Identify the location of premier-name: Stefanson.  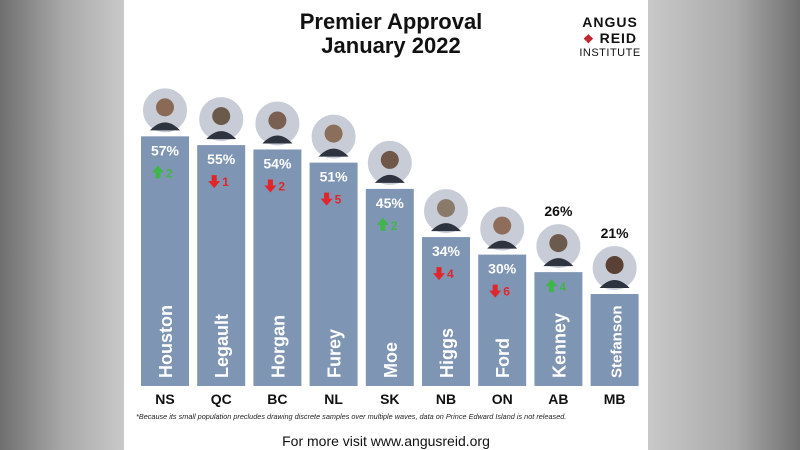
(617, 341).